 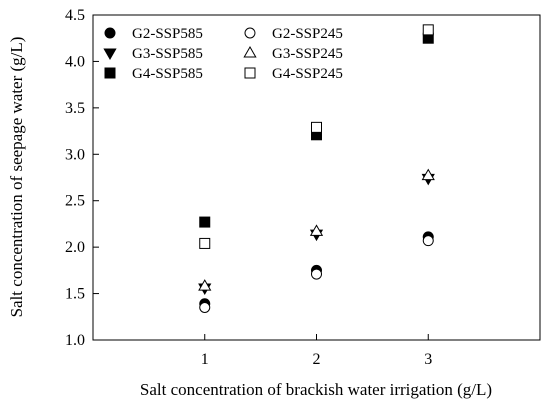 What do you see at coordinates (75, 247) in the screenshot?
I see `y-tick-label: 2.0` at bounding box center [75, 247].